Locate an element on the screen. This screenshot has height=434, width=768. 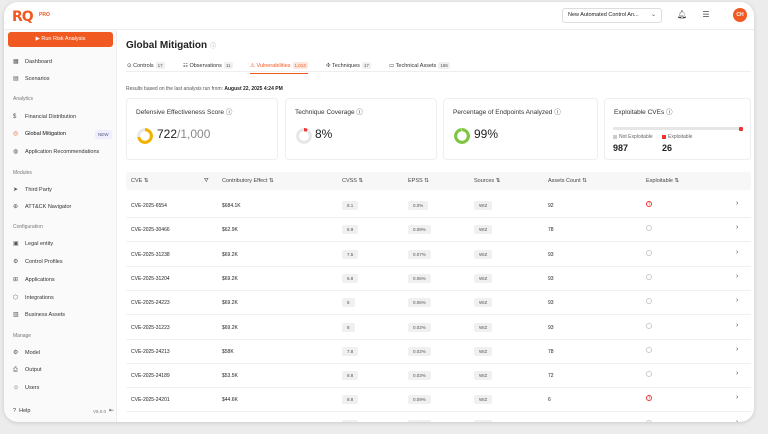
navigator-icon: ⊕ is located at coordinates (16, 207).